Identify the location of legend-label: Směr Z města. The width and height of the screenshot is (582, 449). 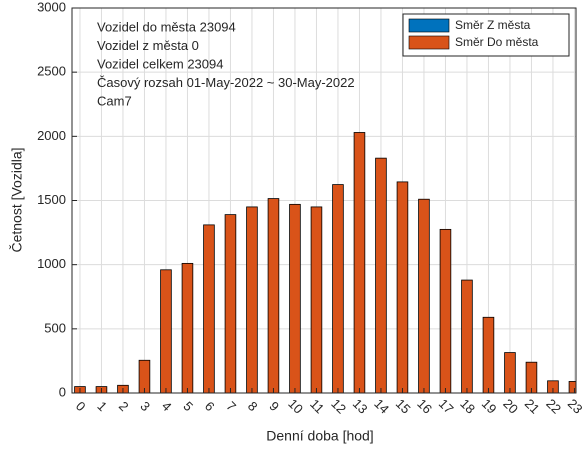
(493, 25).